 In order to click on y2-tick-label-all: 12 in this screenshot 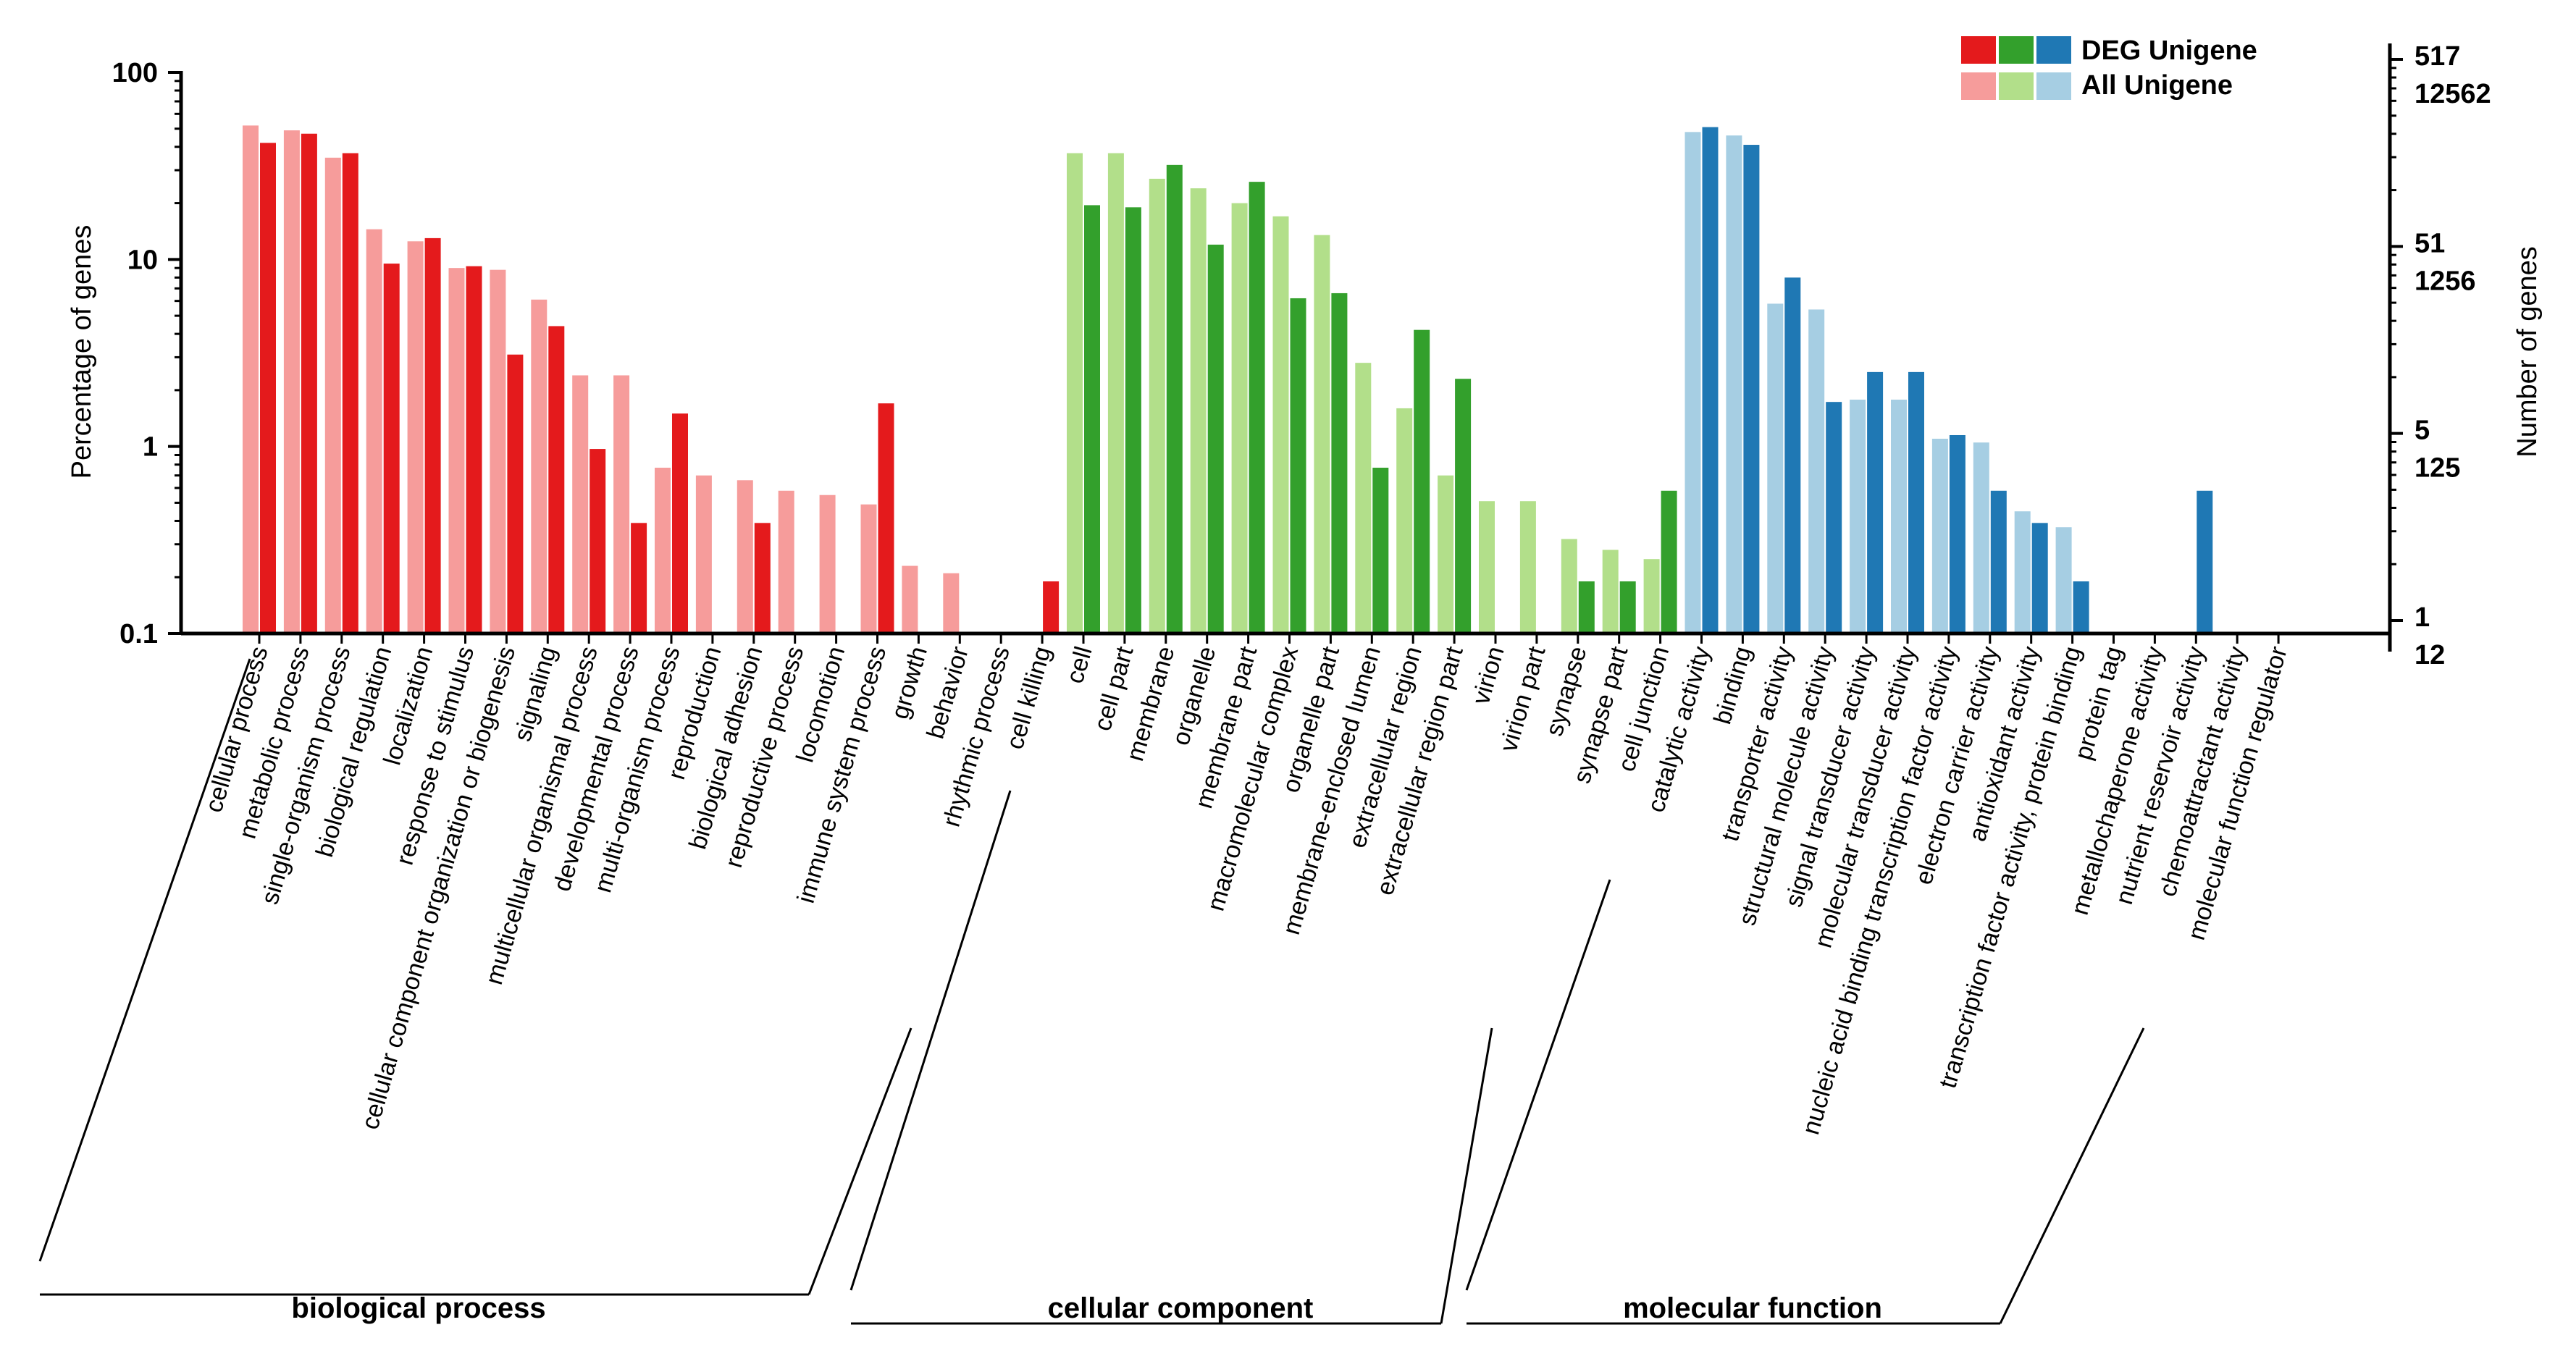, I will do `click(2430, 655)`.